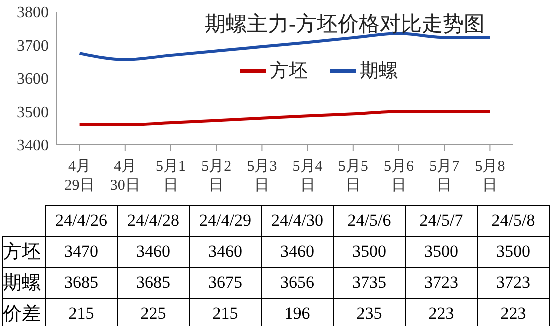 The width and height of the screenshot is (552, 326). Describe the element at coordinates (33, 146) in the screenshot. I see `y-tick-label: 3400` at that location.